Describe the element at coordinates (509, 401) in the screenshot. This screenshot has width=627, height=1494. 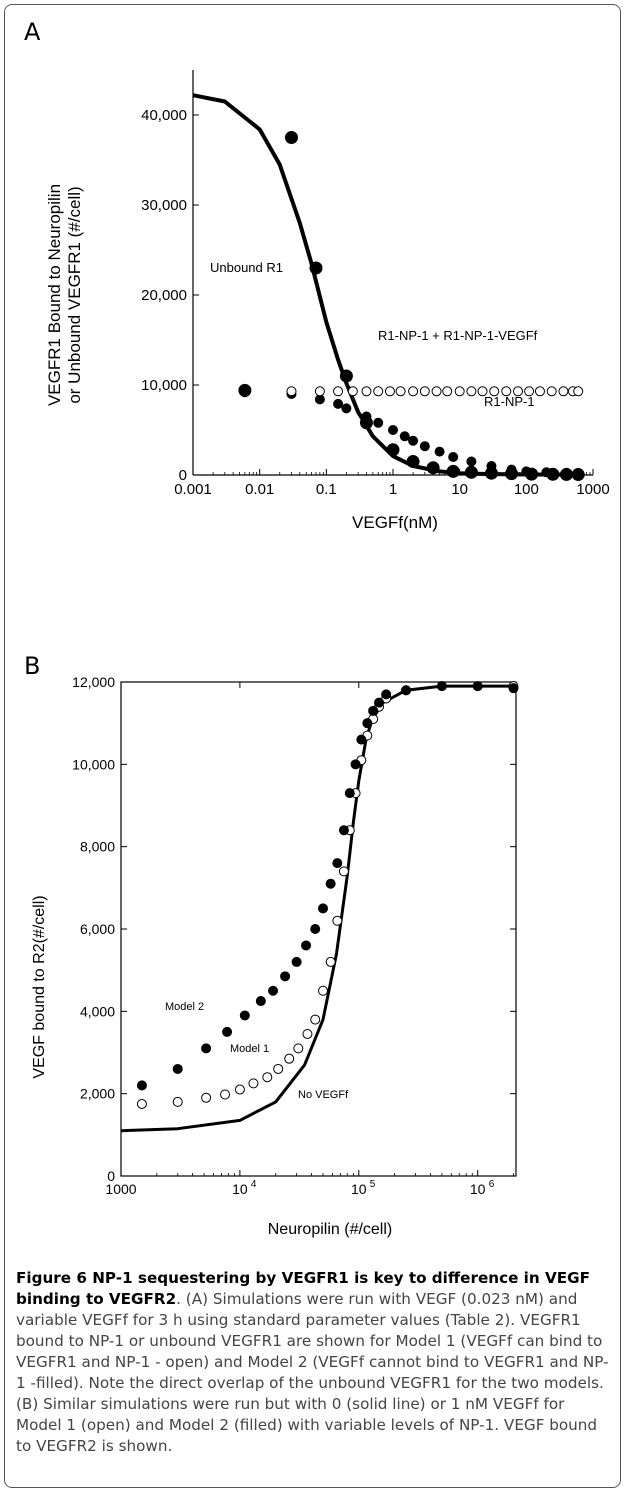
I see `annotation-r1-np1: R1-NP-1` at that location.